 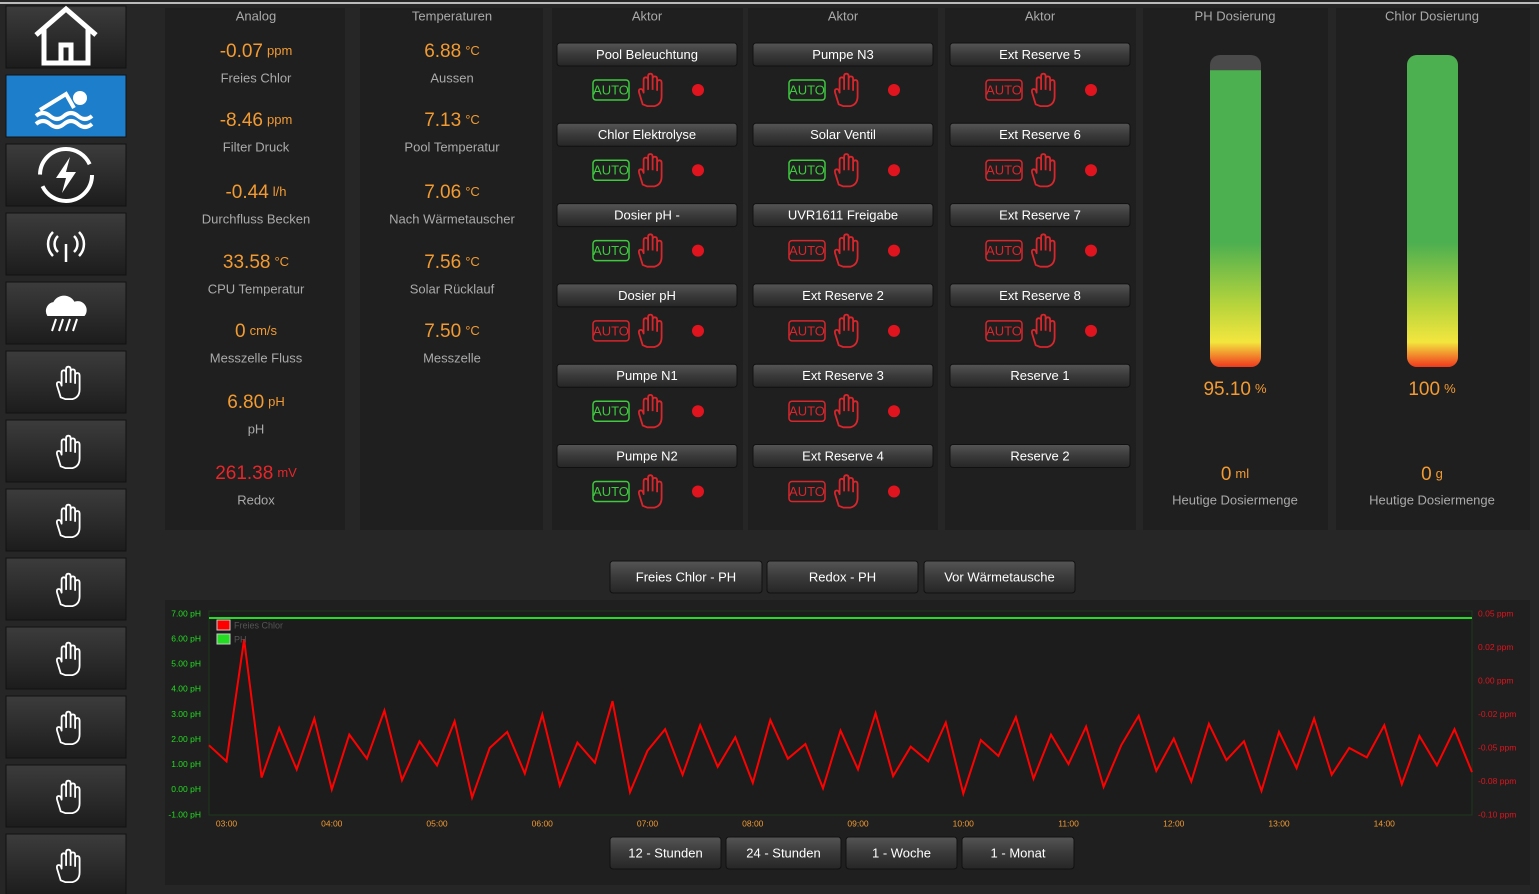 What do you see at coordinates (452, 262) in the screenshot?
I see `value: 7.56 °C` at bounding box center [452, 262].